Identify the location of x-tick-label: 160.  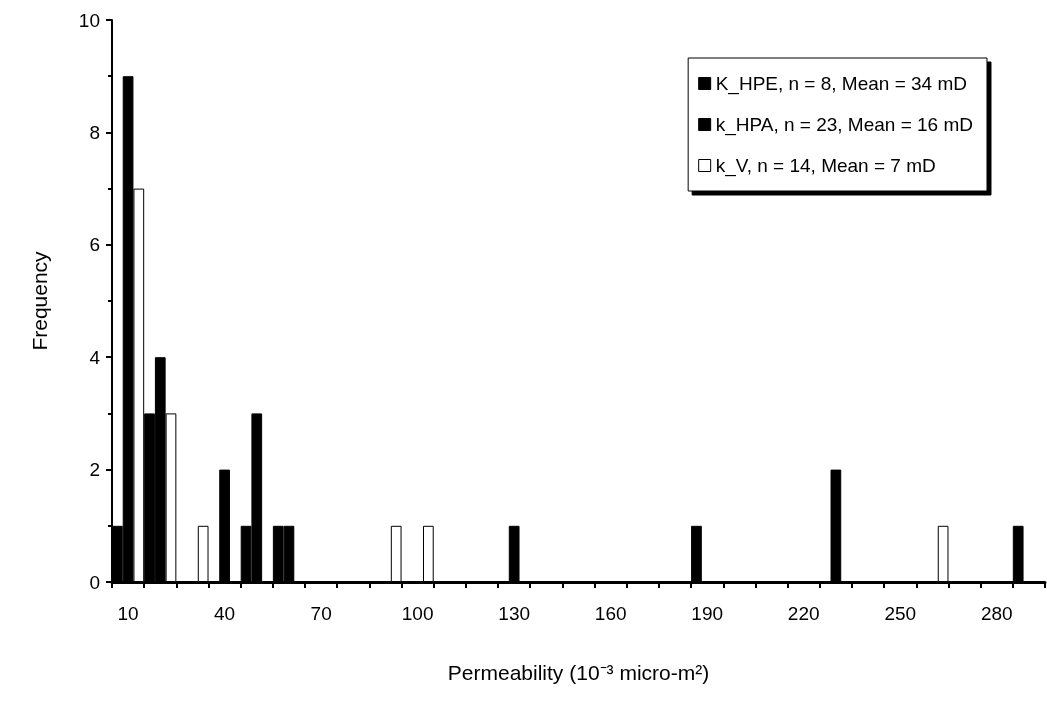
(610, 613).